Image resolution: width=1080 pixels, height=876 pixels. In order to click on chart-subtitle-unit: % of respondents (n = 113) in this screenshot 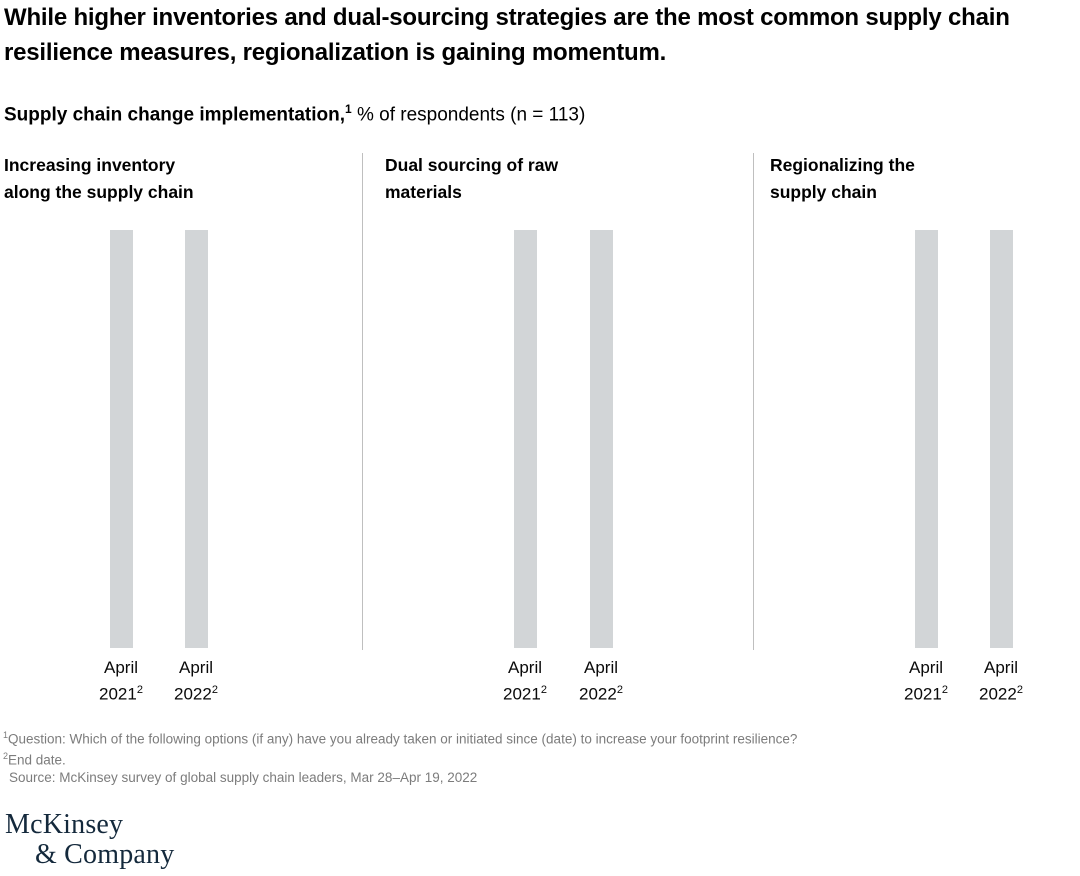, I will do `click(468, 115)`.